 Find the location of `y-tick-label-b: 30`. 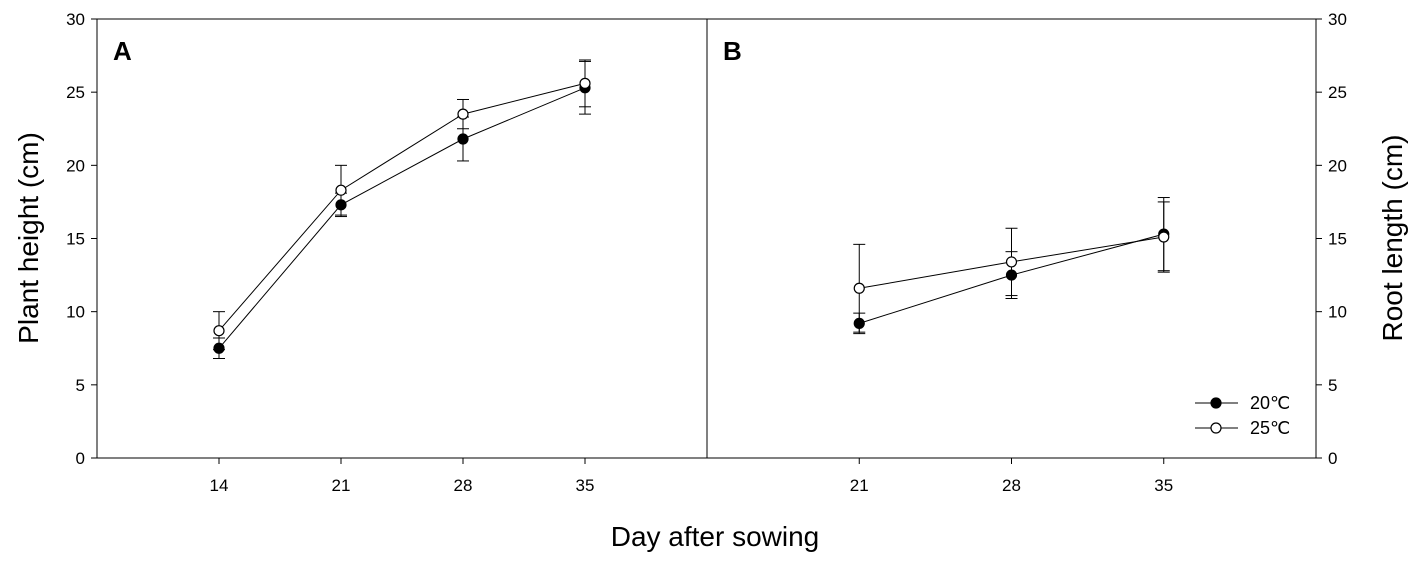

y-tick-label-b: 30 is located at coordinates (1337, 19).